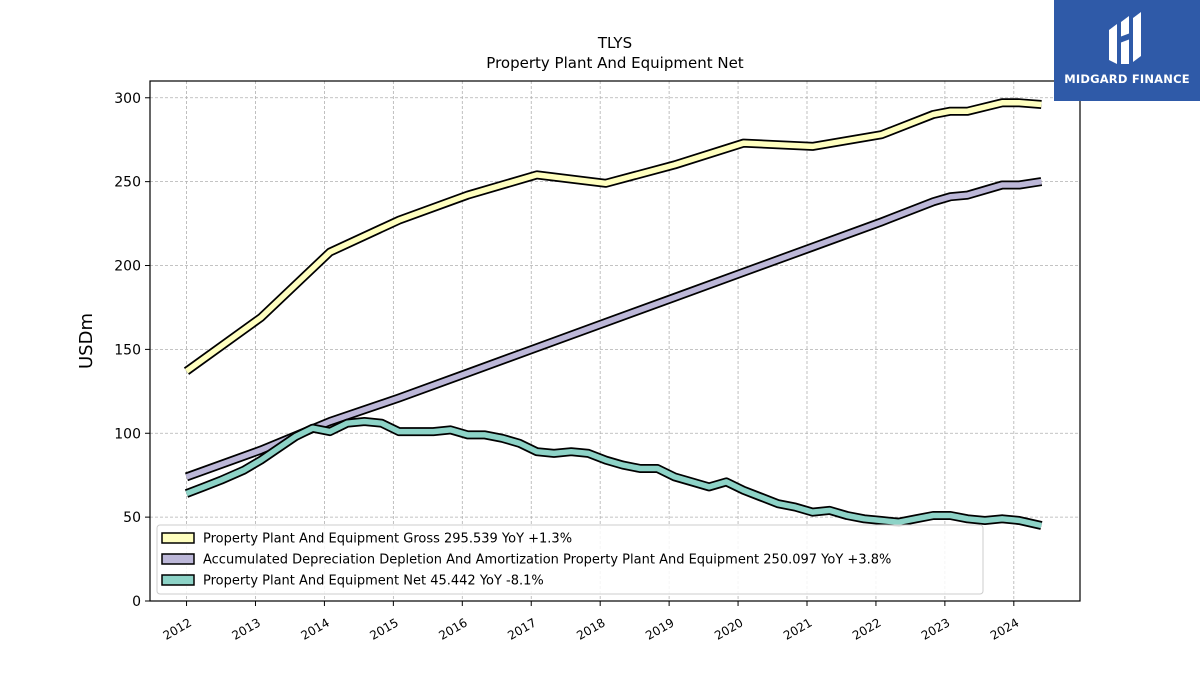 This screenshot has height=675, width=1200. I want to click on x-tick-label: 2020, so click(728, 628).